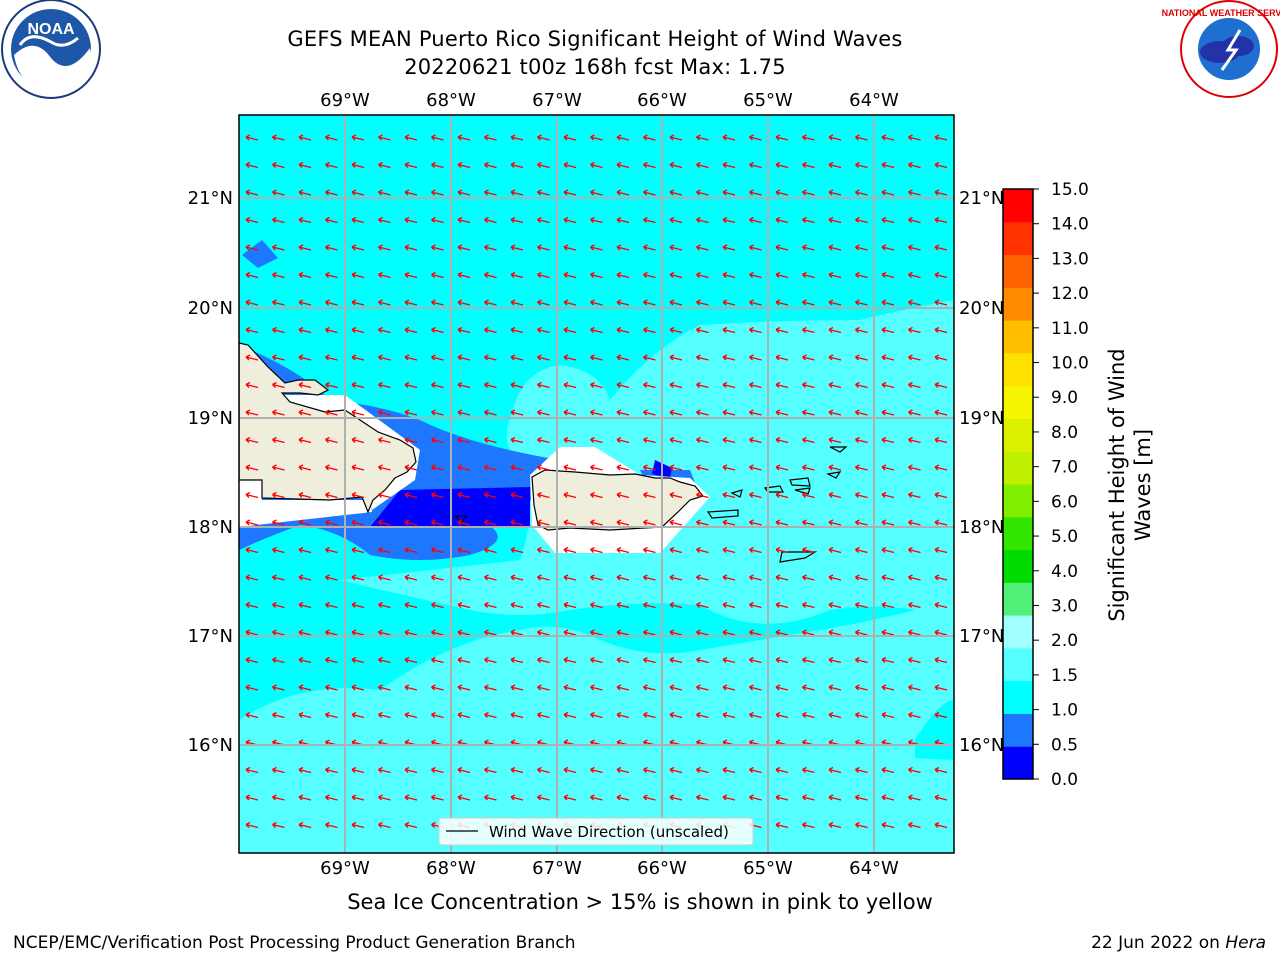 The height and width of the screenshot is (960, 1280). I want to click on lon-label: 69°W, so click(345, 100).